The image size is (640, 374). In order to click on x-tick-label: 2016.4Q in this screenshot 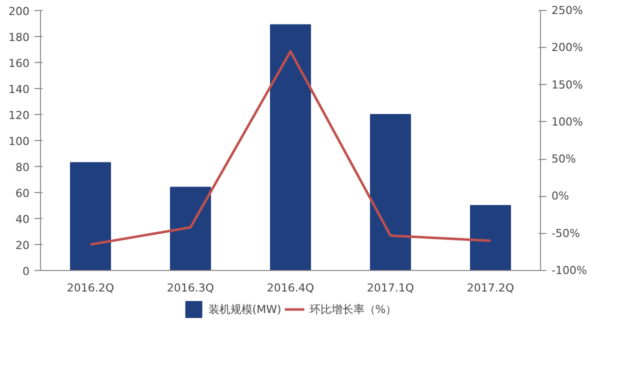, I will do `click(290, 288)`.